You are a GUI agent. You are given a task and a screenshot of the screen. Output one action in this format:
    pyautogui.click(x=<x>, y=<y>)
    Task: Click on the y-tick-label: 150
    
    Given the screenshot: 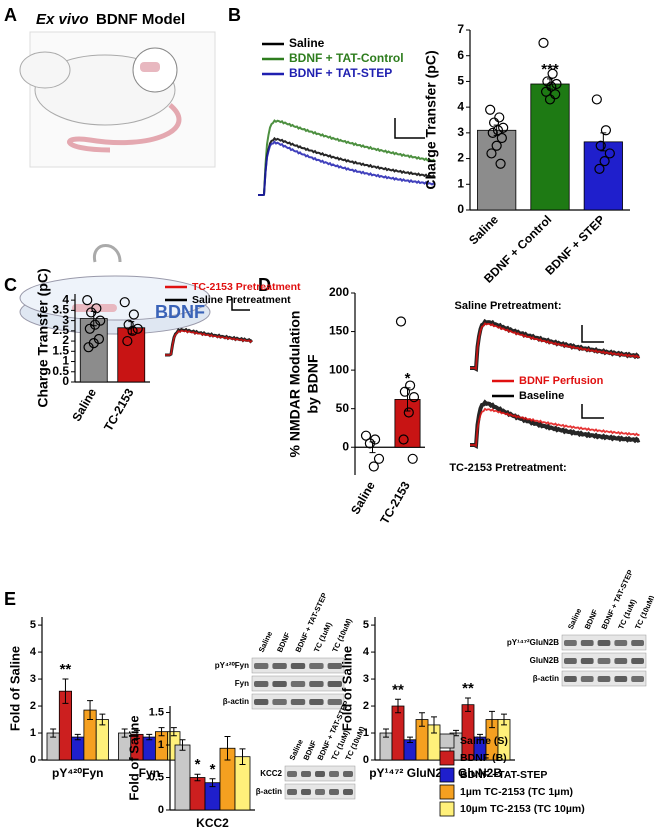 What is the action you would take?
    pyautogui.click(x=339, y=331)
    